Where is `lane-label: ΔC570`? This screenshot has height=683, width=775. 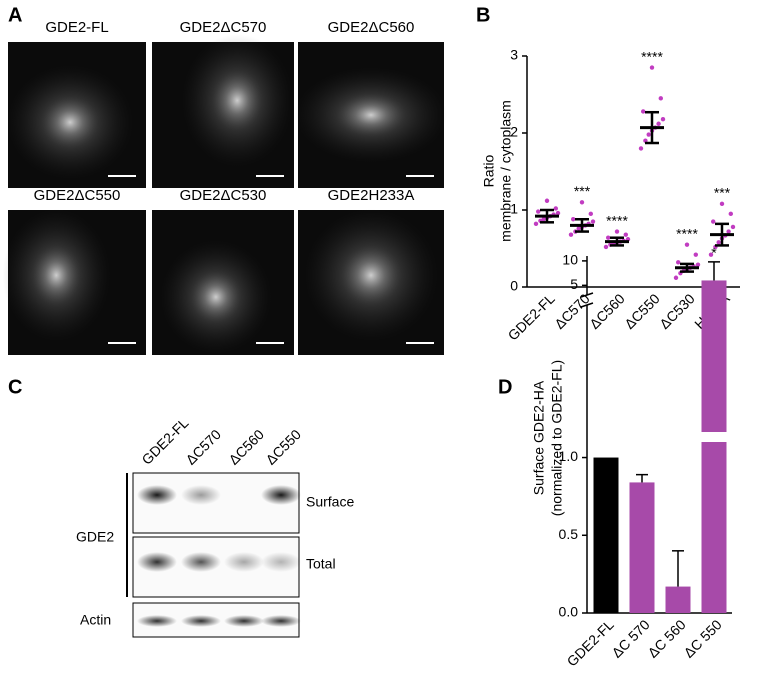 lane-label: ΔC570 is located at coordinates (203, 447).